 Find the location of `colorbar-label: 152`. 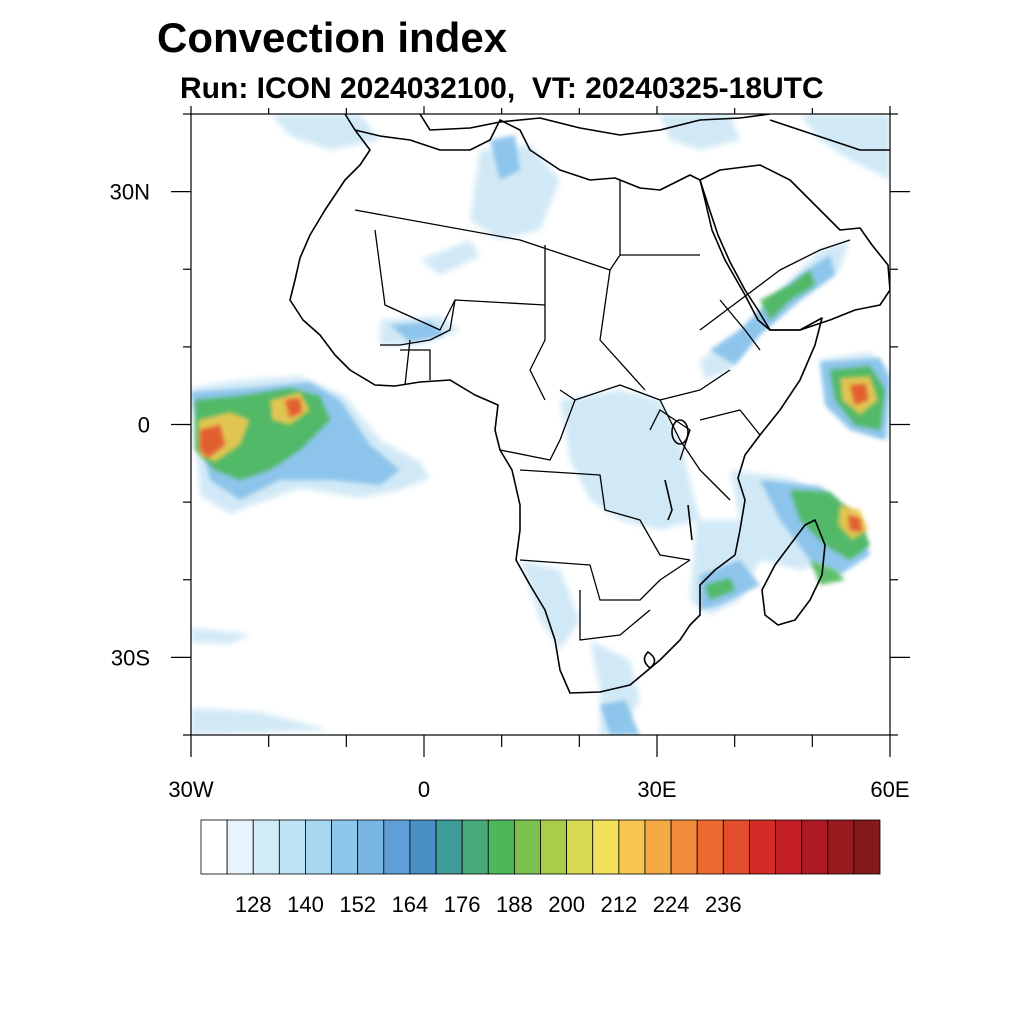

colorbar-label: 152 is located at coordinates (357, 904).